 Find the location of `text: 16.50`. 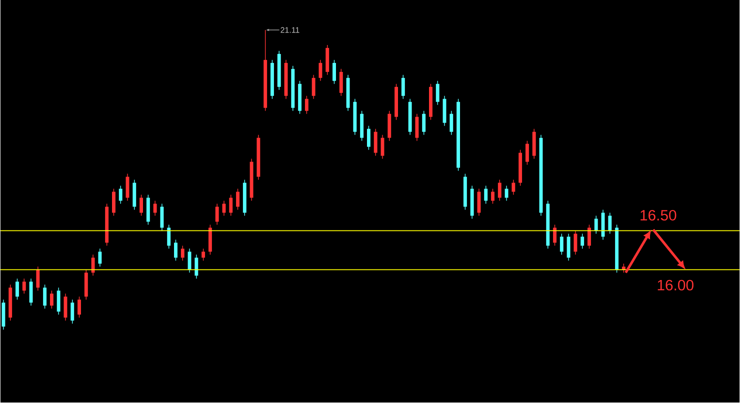

text: 16.50 is located at coordinates (658, 215).